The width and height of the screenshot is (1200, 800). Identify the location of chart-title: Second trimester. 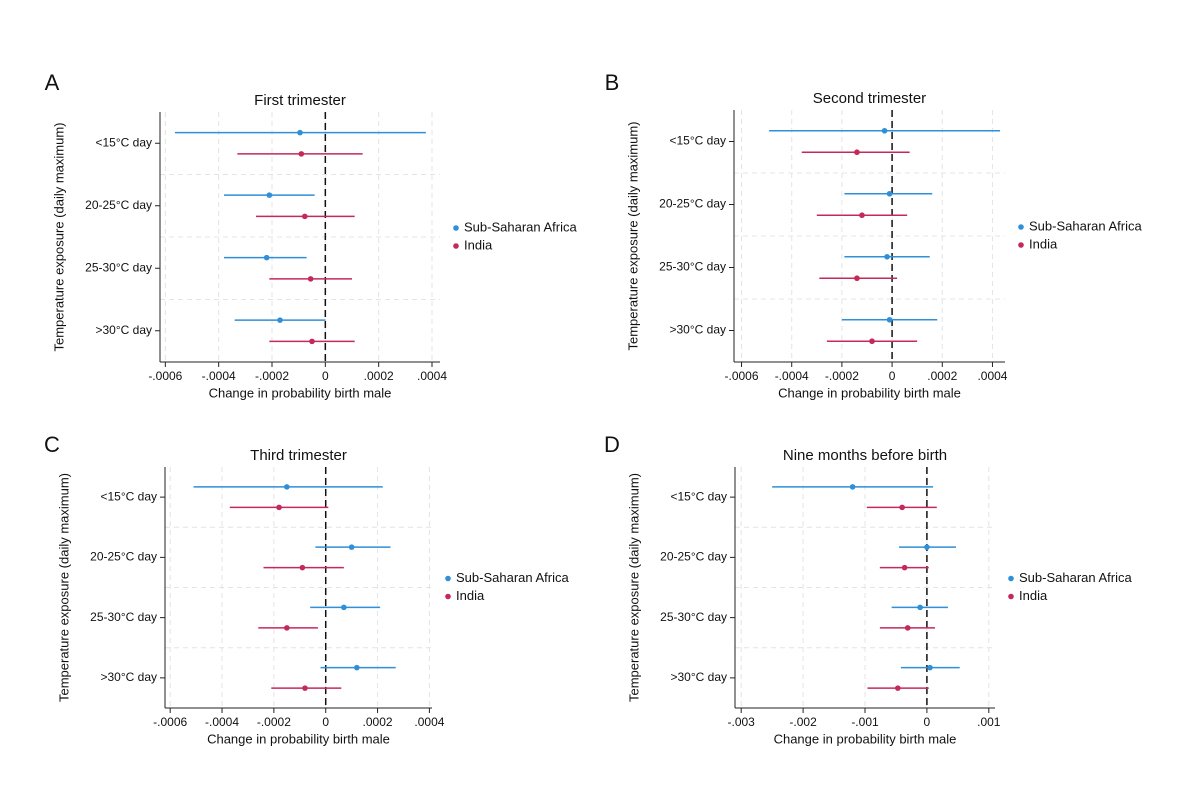
(869, 98).